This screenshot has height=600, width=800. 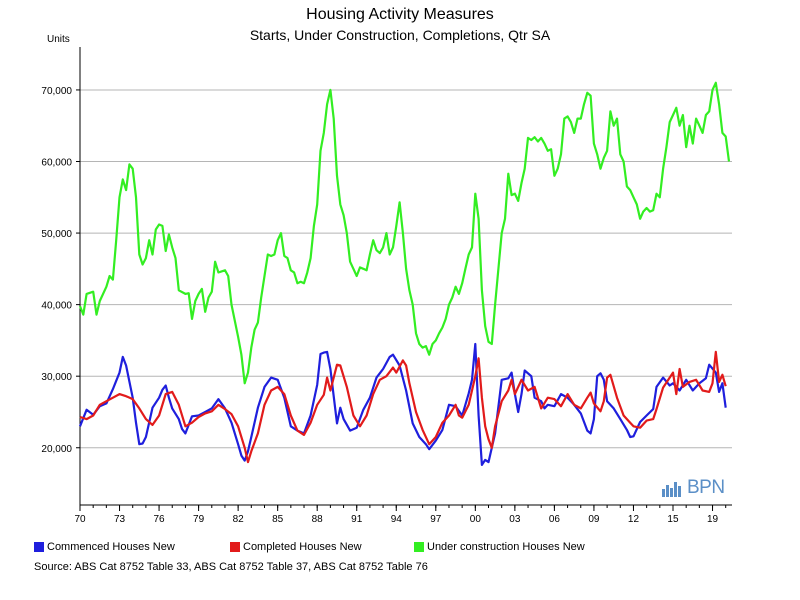 I want to click on x-tick-label: 70, so click(x=80, y=519).